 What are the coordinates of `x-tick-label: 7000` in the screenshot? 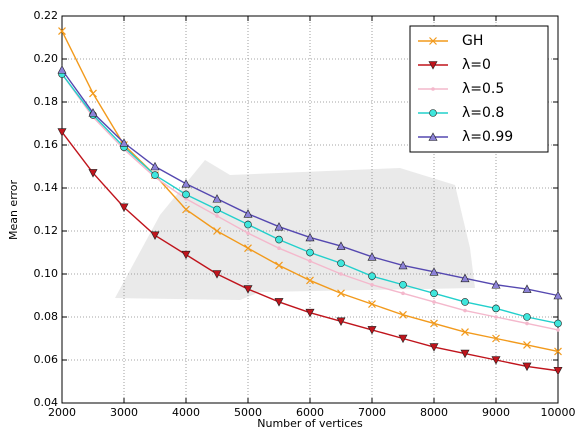 It's located at (372, 412).